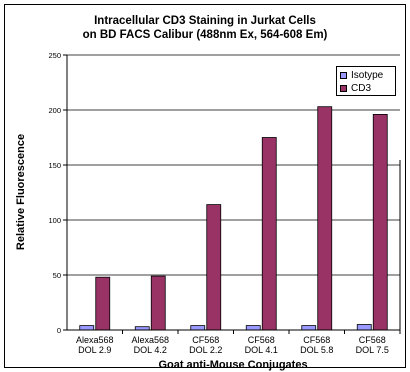 Image resolution: width=410 pixels, height=372 pixels. What do you see at coordinates (343, 75) in the screenshot?
I see `legend-swatch-isotype` at bounding box center [343, 75].